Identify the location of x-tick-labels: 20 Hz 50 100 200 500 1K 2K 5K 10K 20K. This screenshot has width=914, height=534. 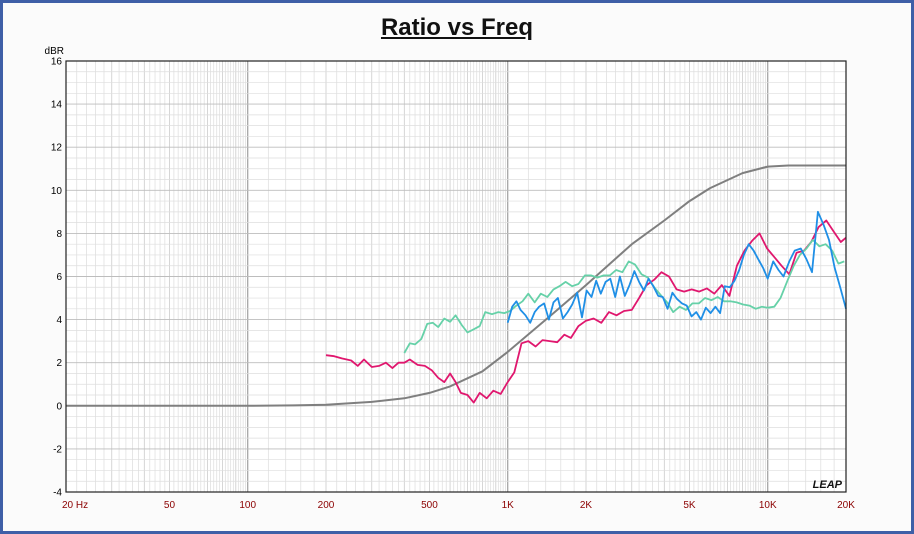
(458, 505).